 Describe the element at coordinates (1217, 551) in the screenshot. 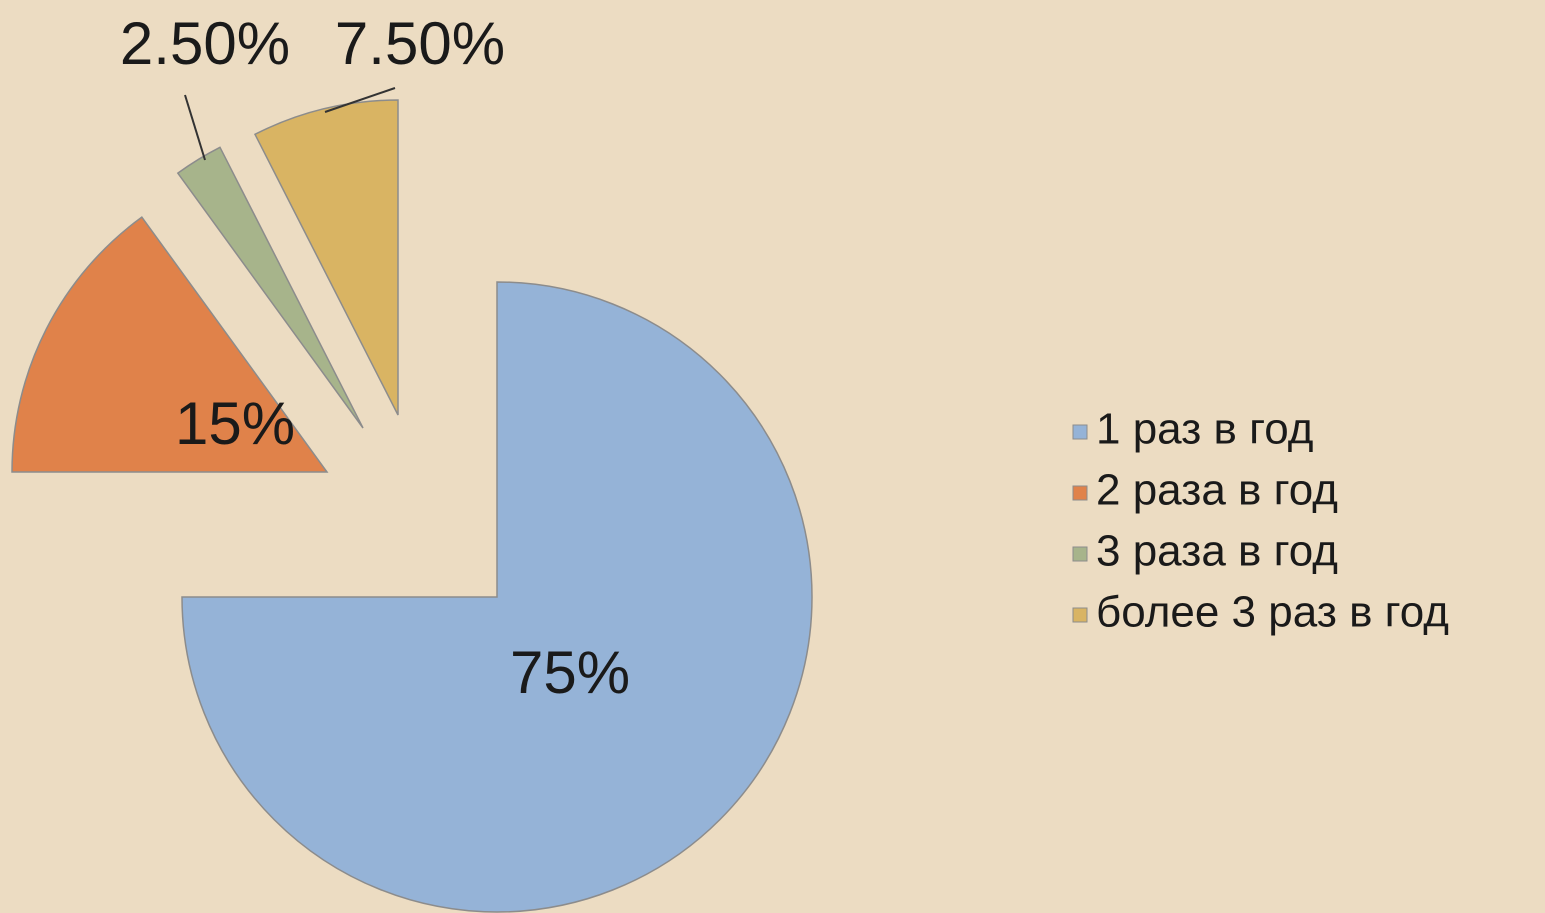

I see `legend-label: 3 раза в год` at that location.